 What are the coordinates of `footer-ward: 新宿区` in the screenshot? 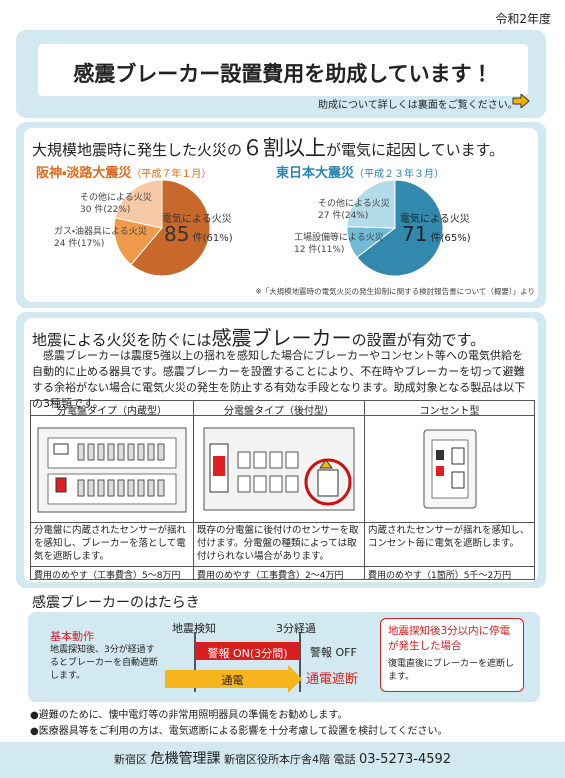 It's located at (130, 759).